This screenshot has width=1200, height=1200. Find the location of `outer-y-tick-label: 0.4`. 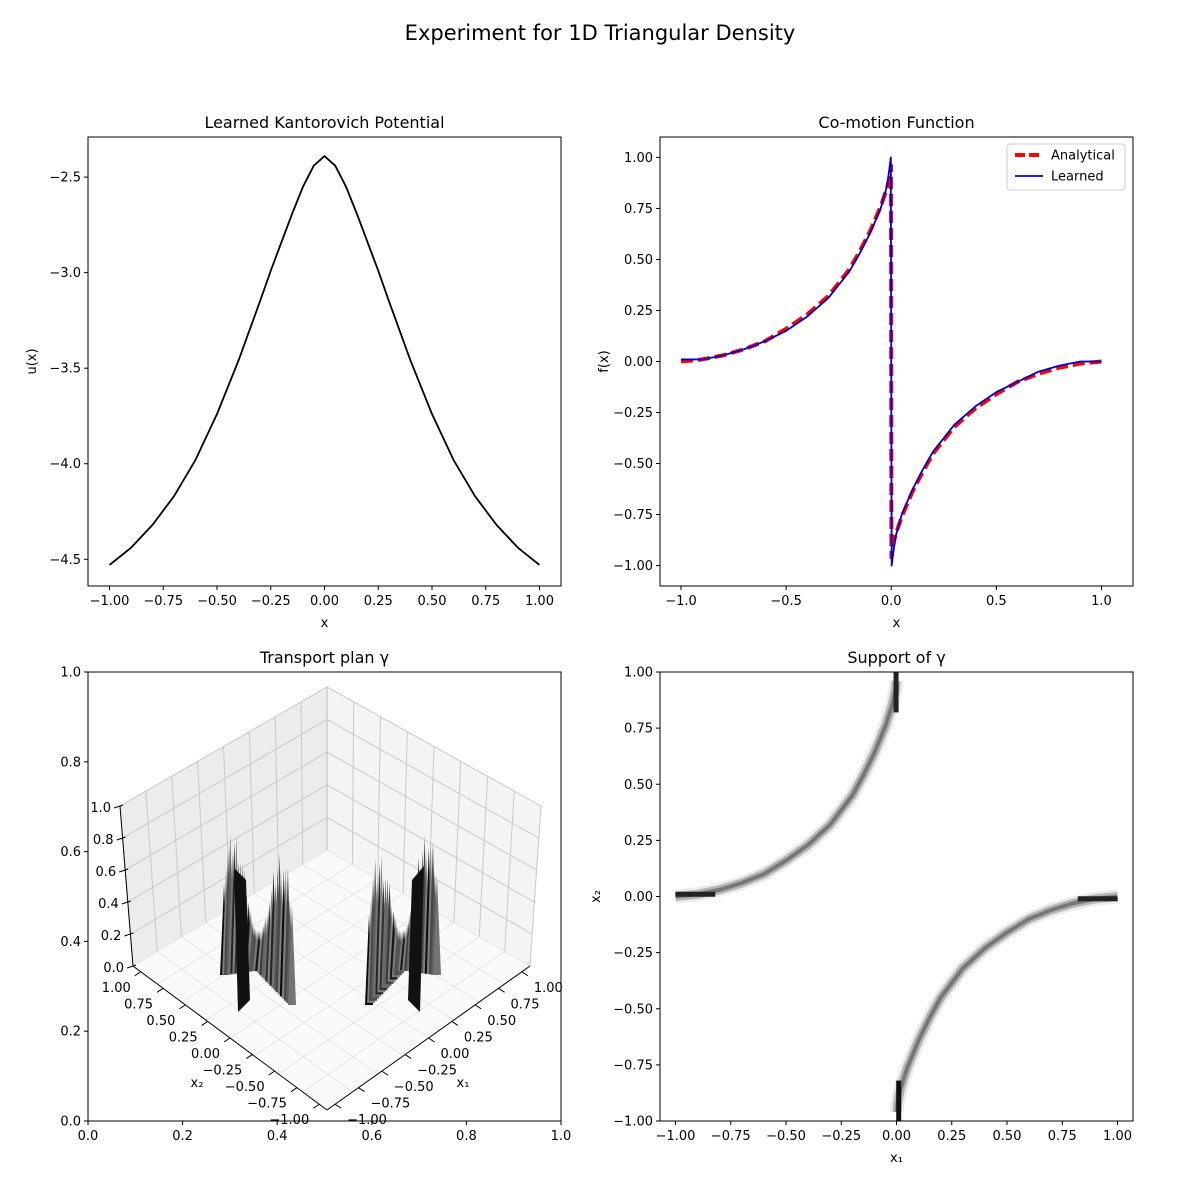

outer-y-tick-label: 0.4 is located at coordinates (70, 942).